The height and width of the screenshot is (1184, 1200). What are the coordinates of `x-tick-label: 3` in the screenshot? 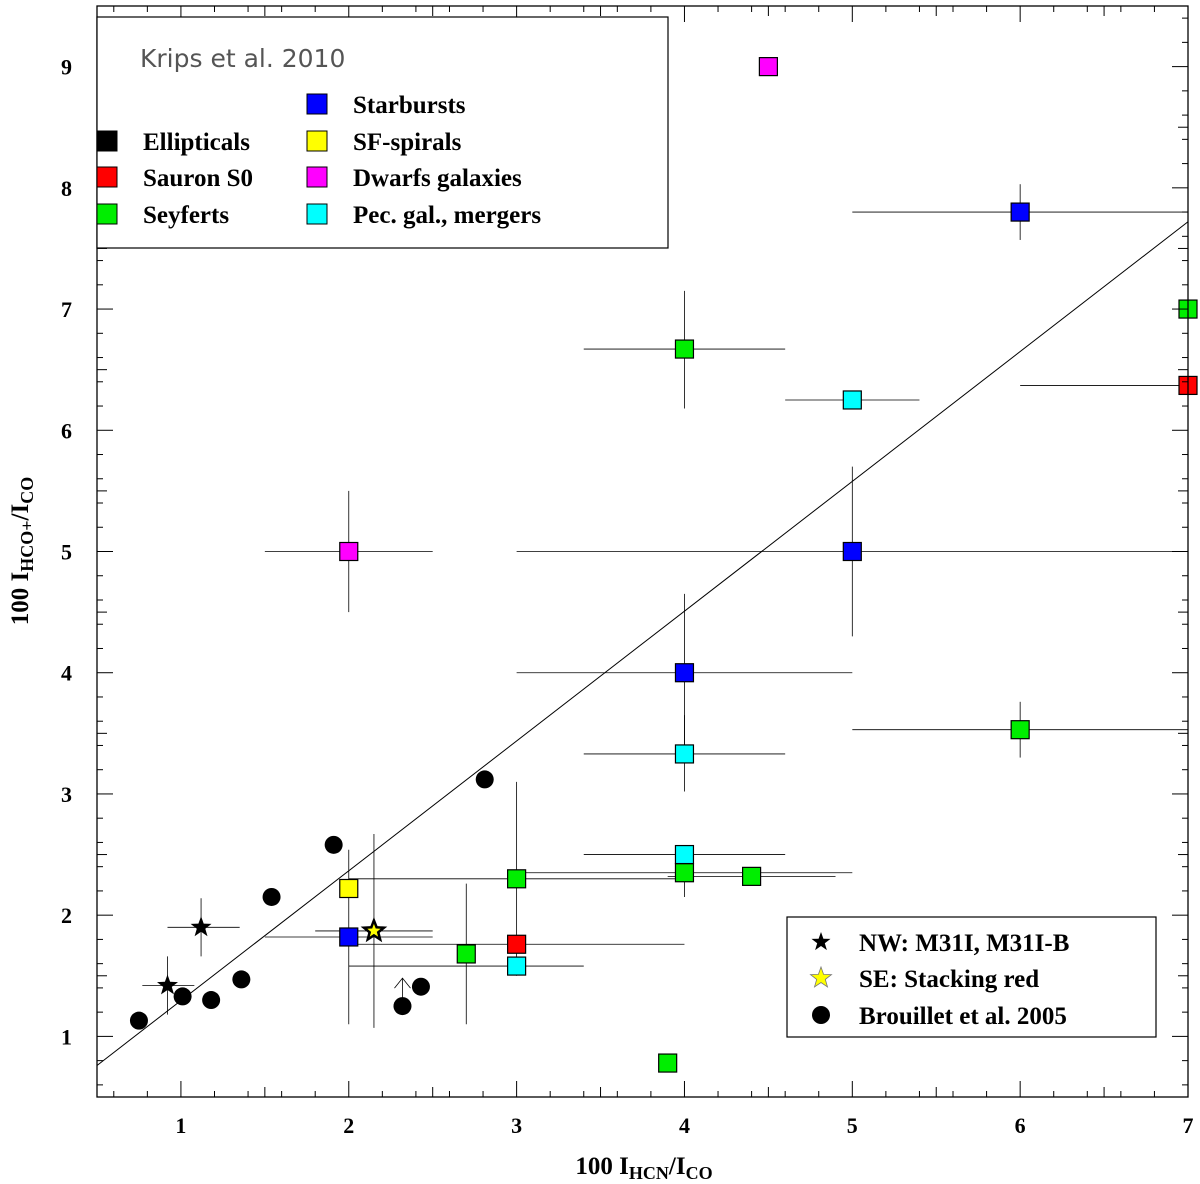 It's located at (516, 1125).